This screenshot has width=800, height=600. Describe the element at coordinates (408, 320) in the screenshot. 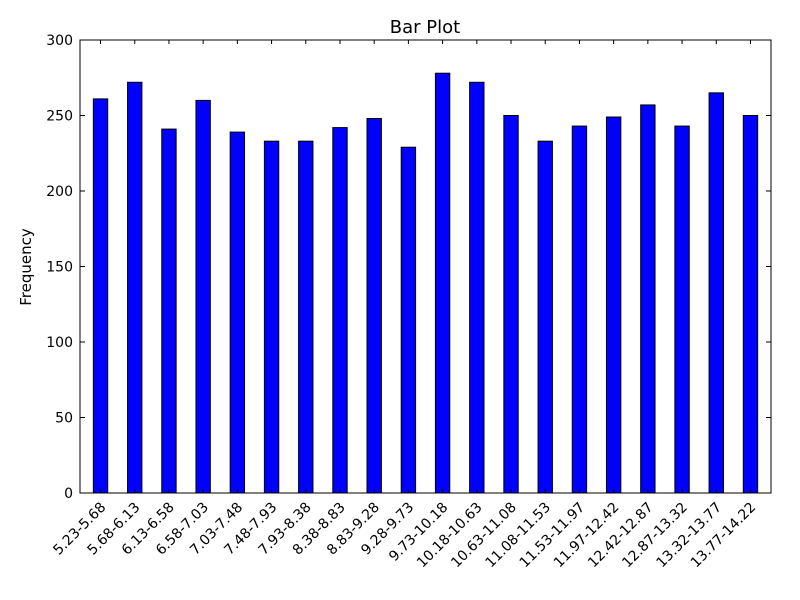

I see `bar-9.28-9.73` at that location.